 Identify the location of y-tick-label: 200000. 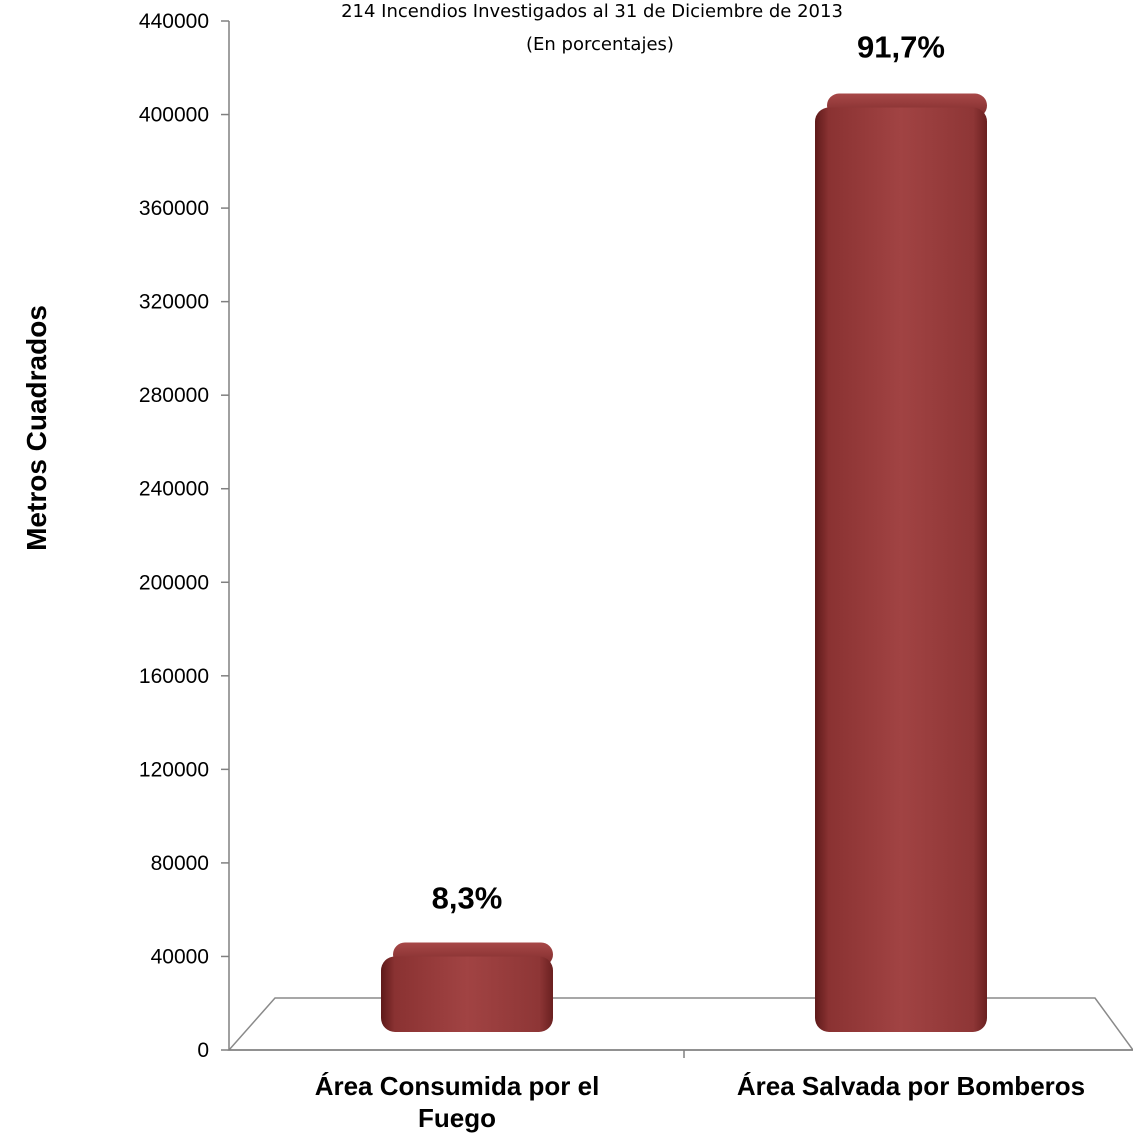
(174, 582).